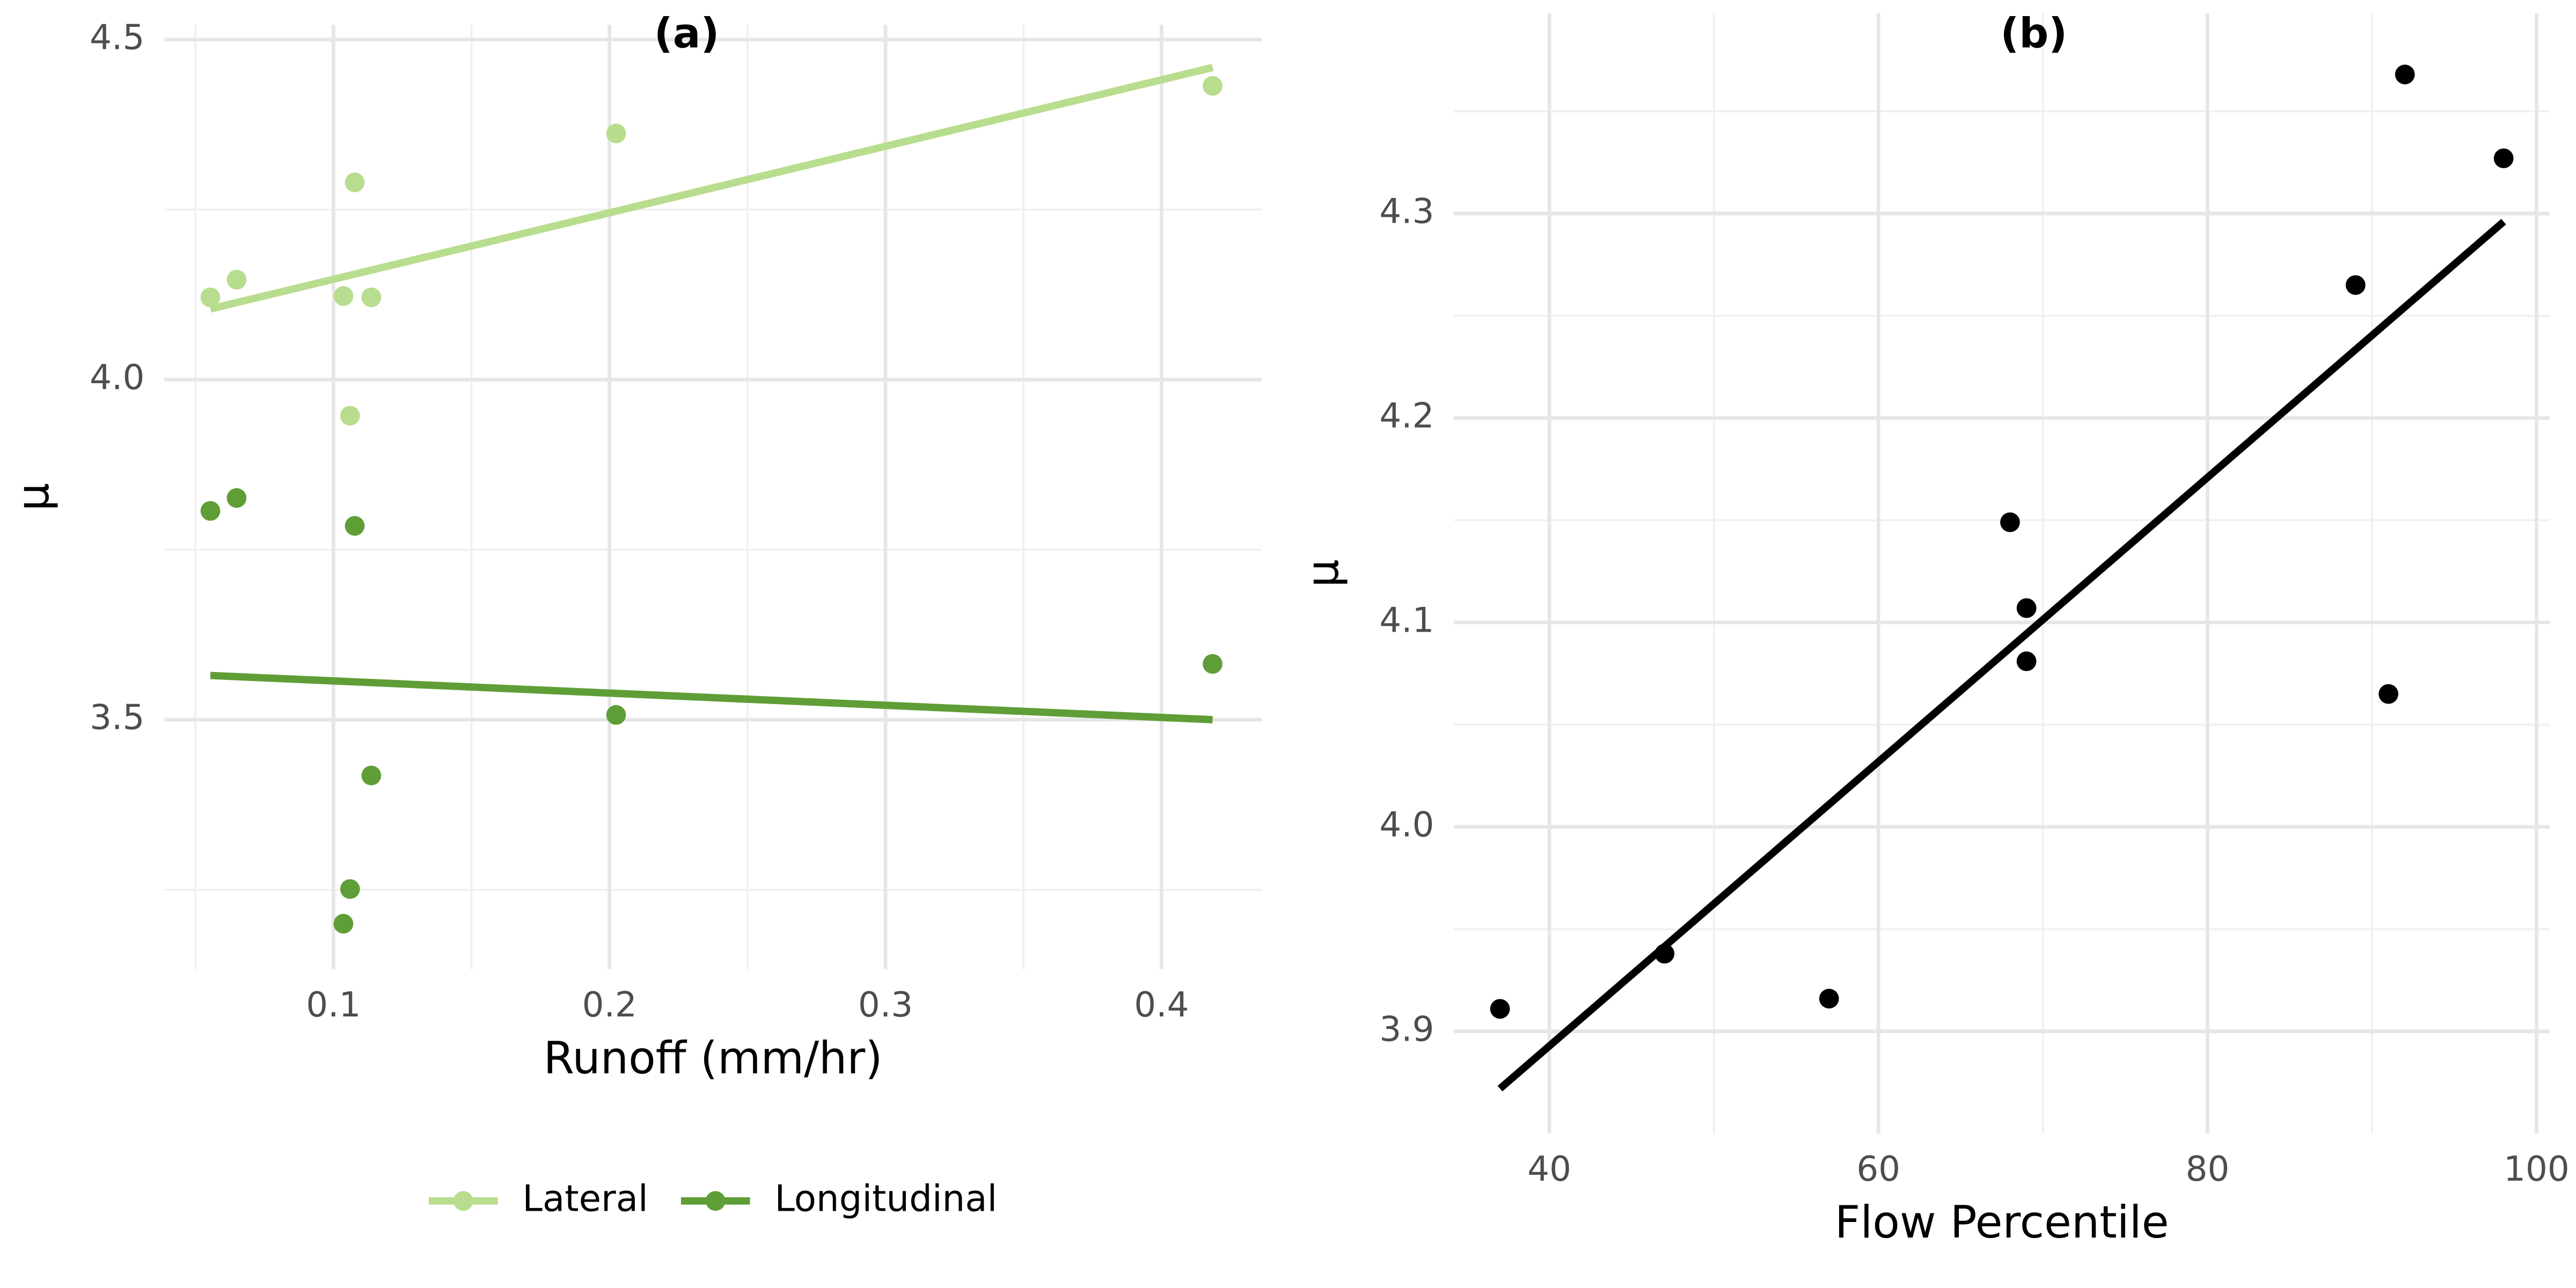 The width and height of the screenshot is (2576, 1288). What do you see at coordinates (1549, 1169) in the screenshot?
I see `x-tick-label: 40` at bounding box center [1549, 1169].